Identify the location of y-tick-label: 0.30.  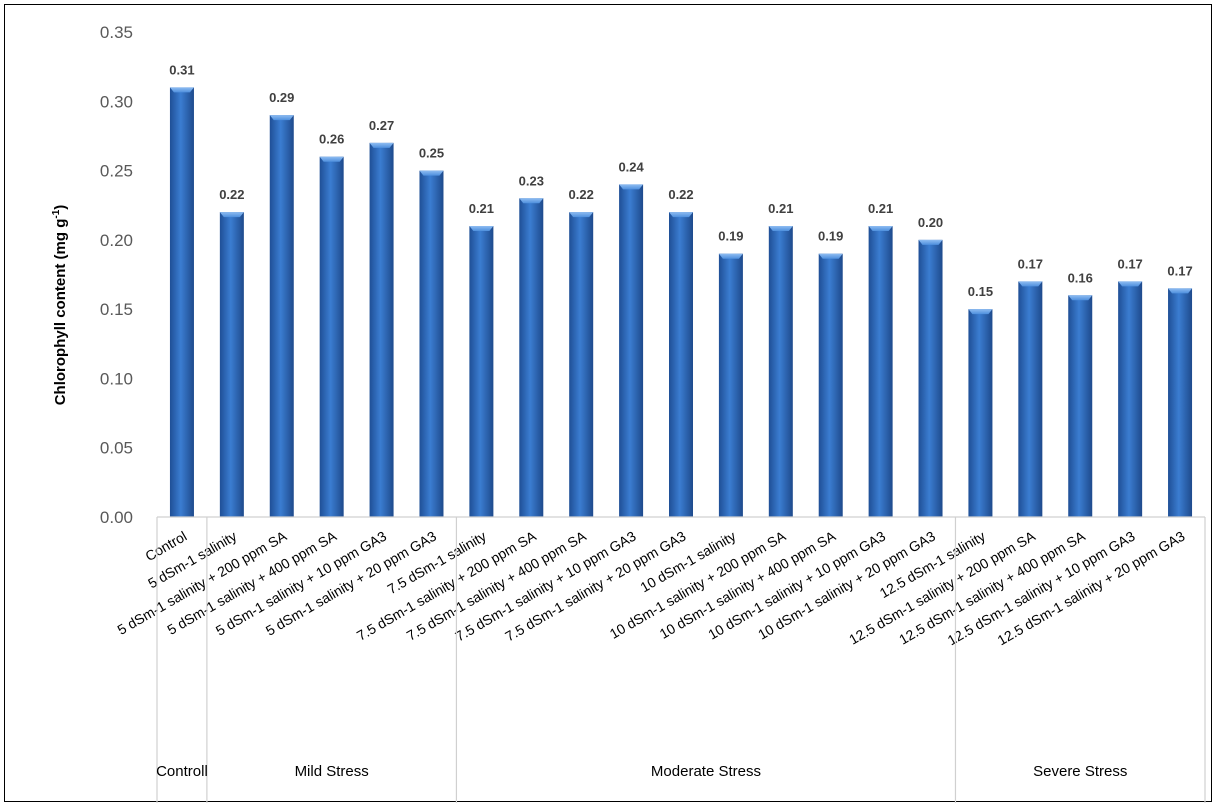
(116, 101).